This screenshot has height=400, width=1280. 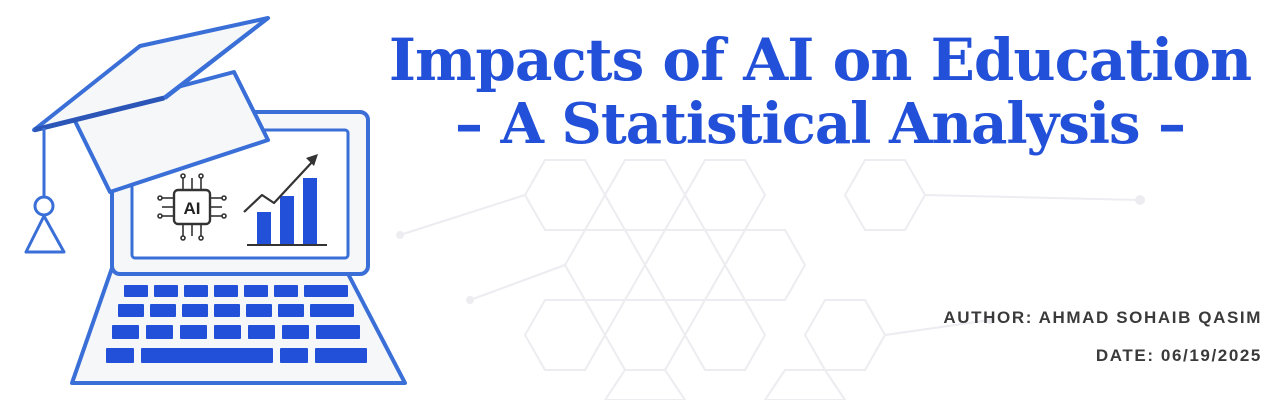 What do you see at coordinates (820, 123) in the screenshot?
I see `title-line-2: – A Statistical Analysis –` at bounding box center [820, 123].